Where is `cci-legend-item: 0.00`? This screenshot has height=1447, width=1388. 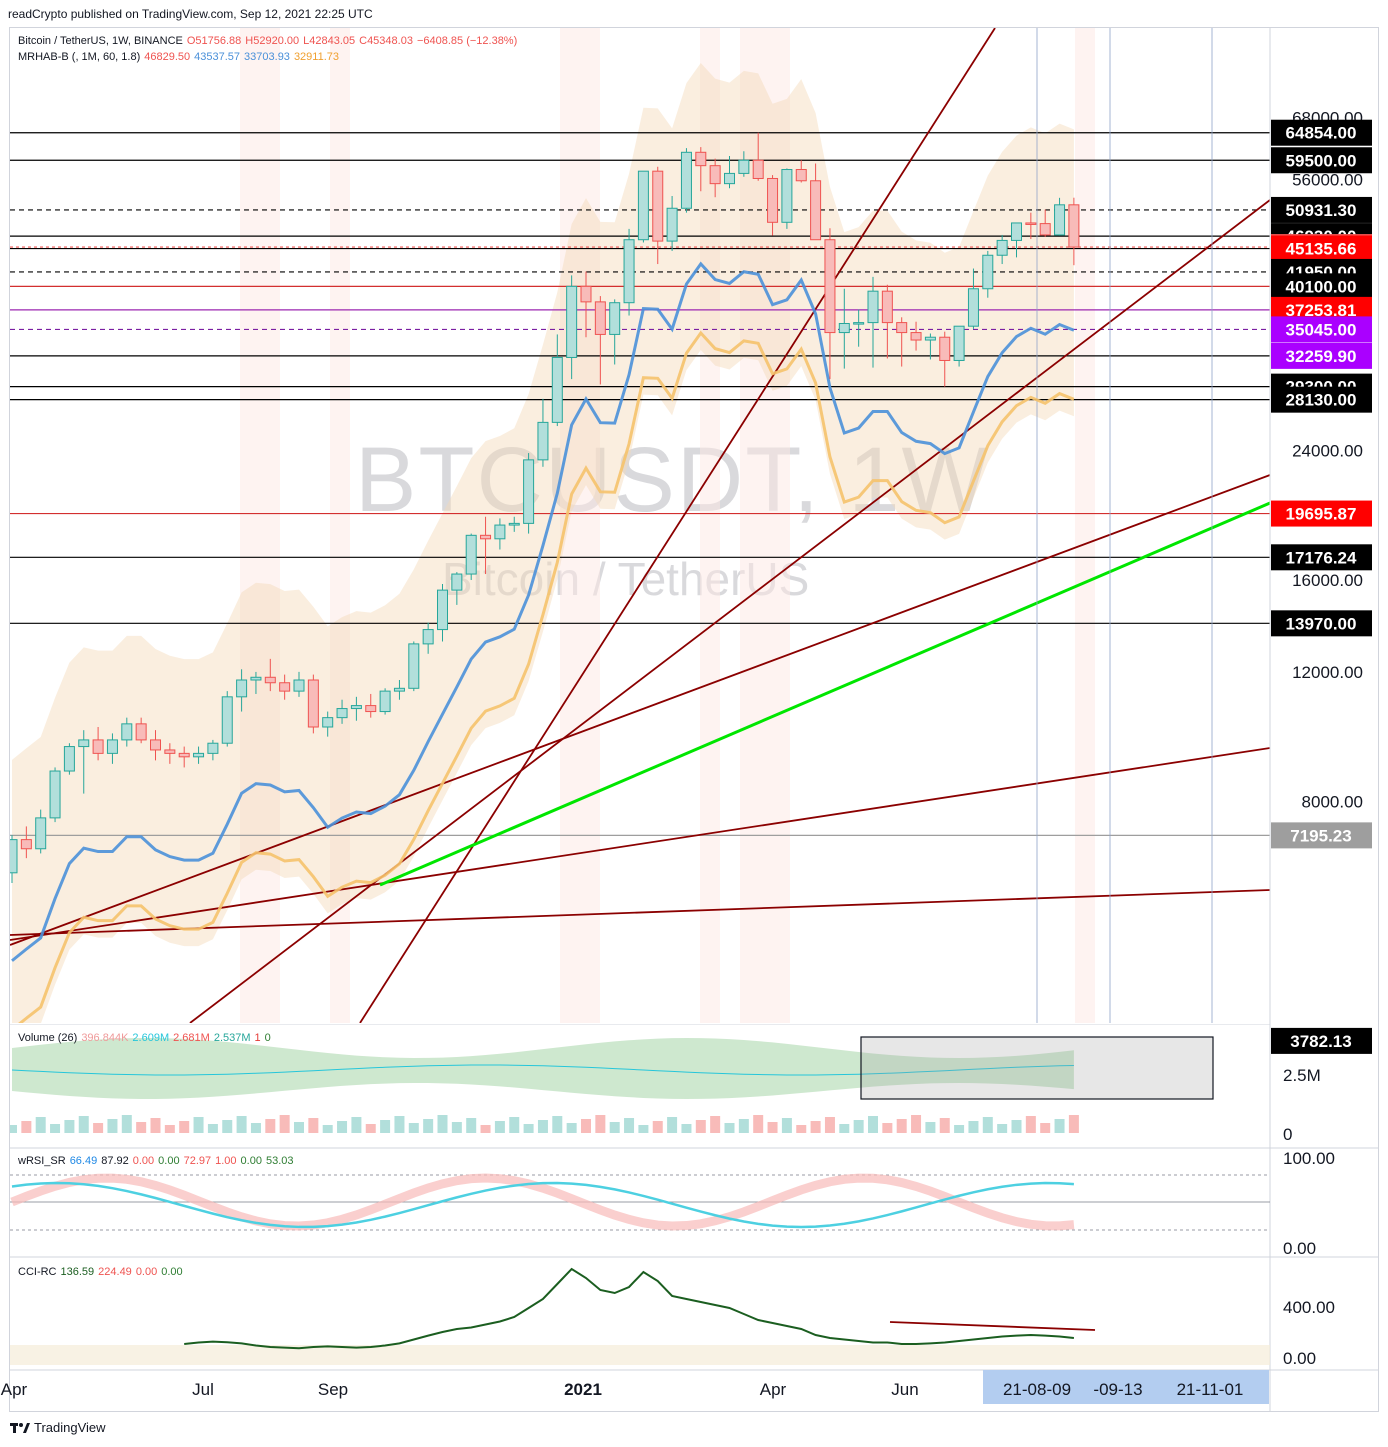
cci-legend-item: 0.00 is located at coordinates (172, 1272).